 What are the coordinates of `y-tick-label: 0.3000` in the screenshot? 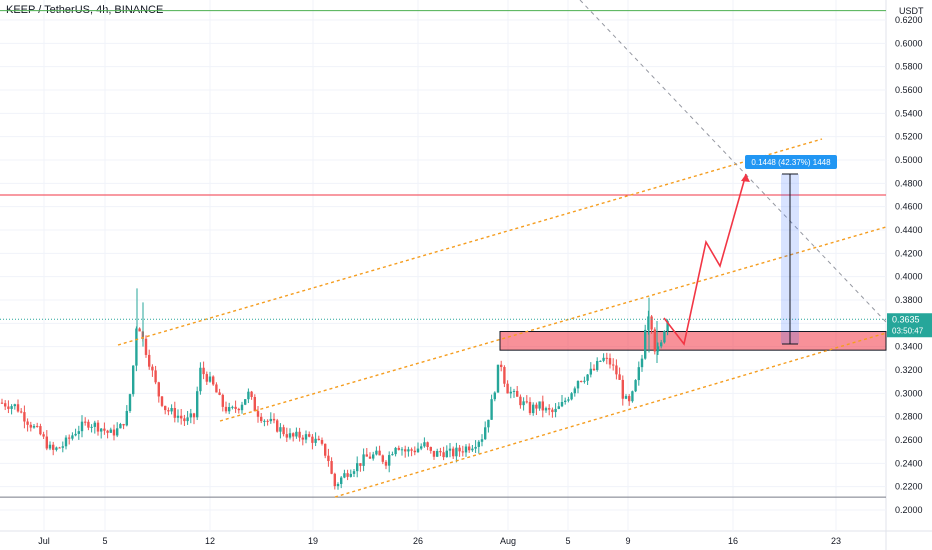 It's located at (909, 393).